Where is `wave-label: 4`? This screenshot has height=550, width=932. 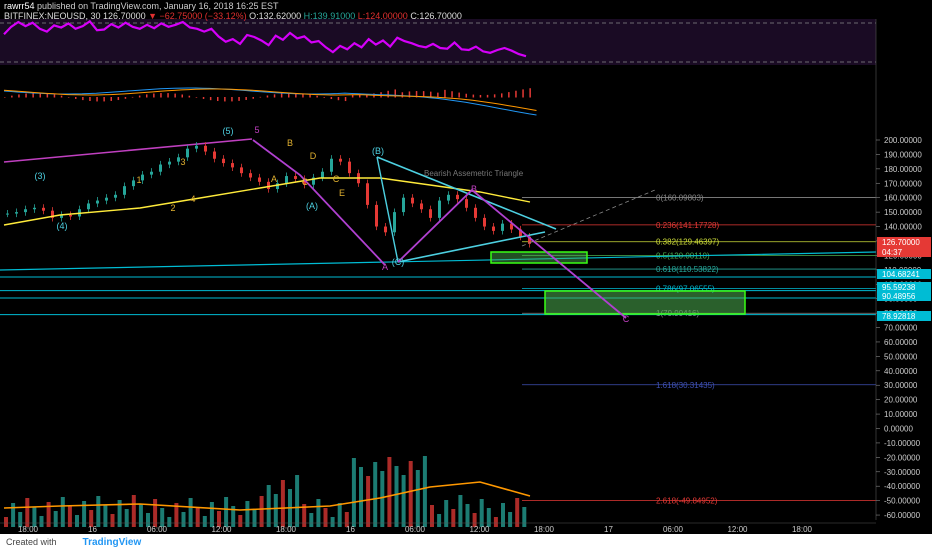 wave-label: 4 is located at coordinates (192, 199).